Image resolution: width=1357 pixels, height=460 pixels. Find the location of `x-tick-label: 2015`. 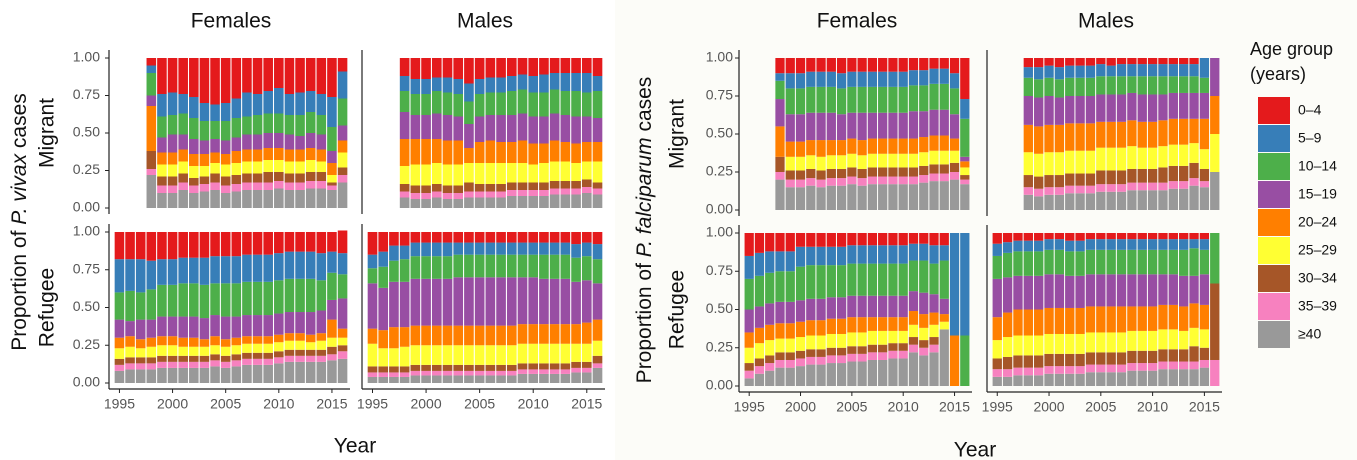

x-tick-label: 2015 is located at coordinates (1204, 407).